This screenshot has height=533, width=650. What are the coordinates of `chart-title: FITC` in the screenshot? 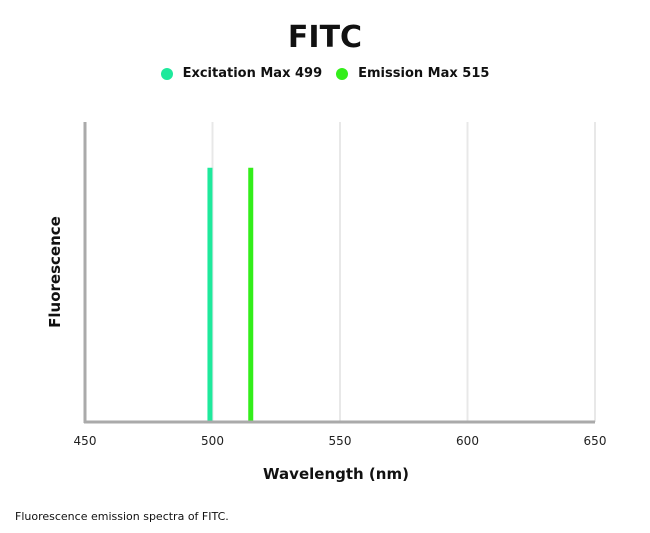 It's located at (325, 37).